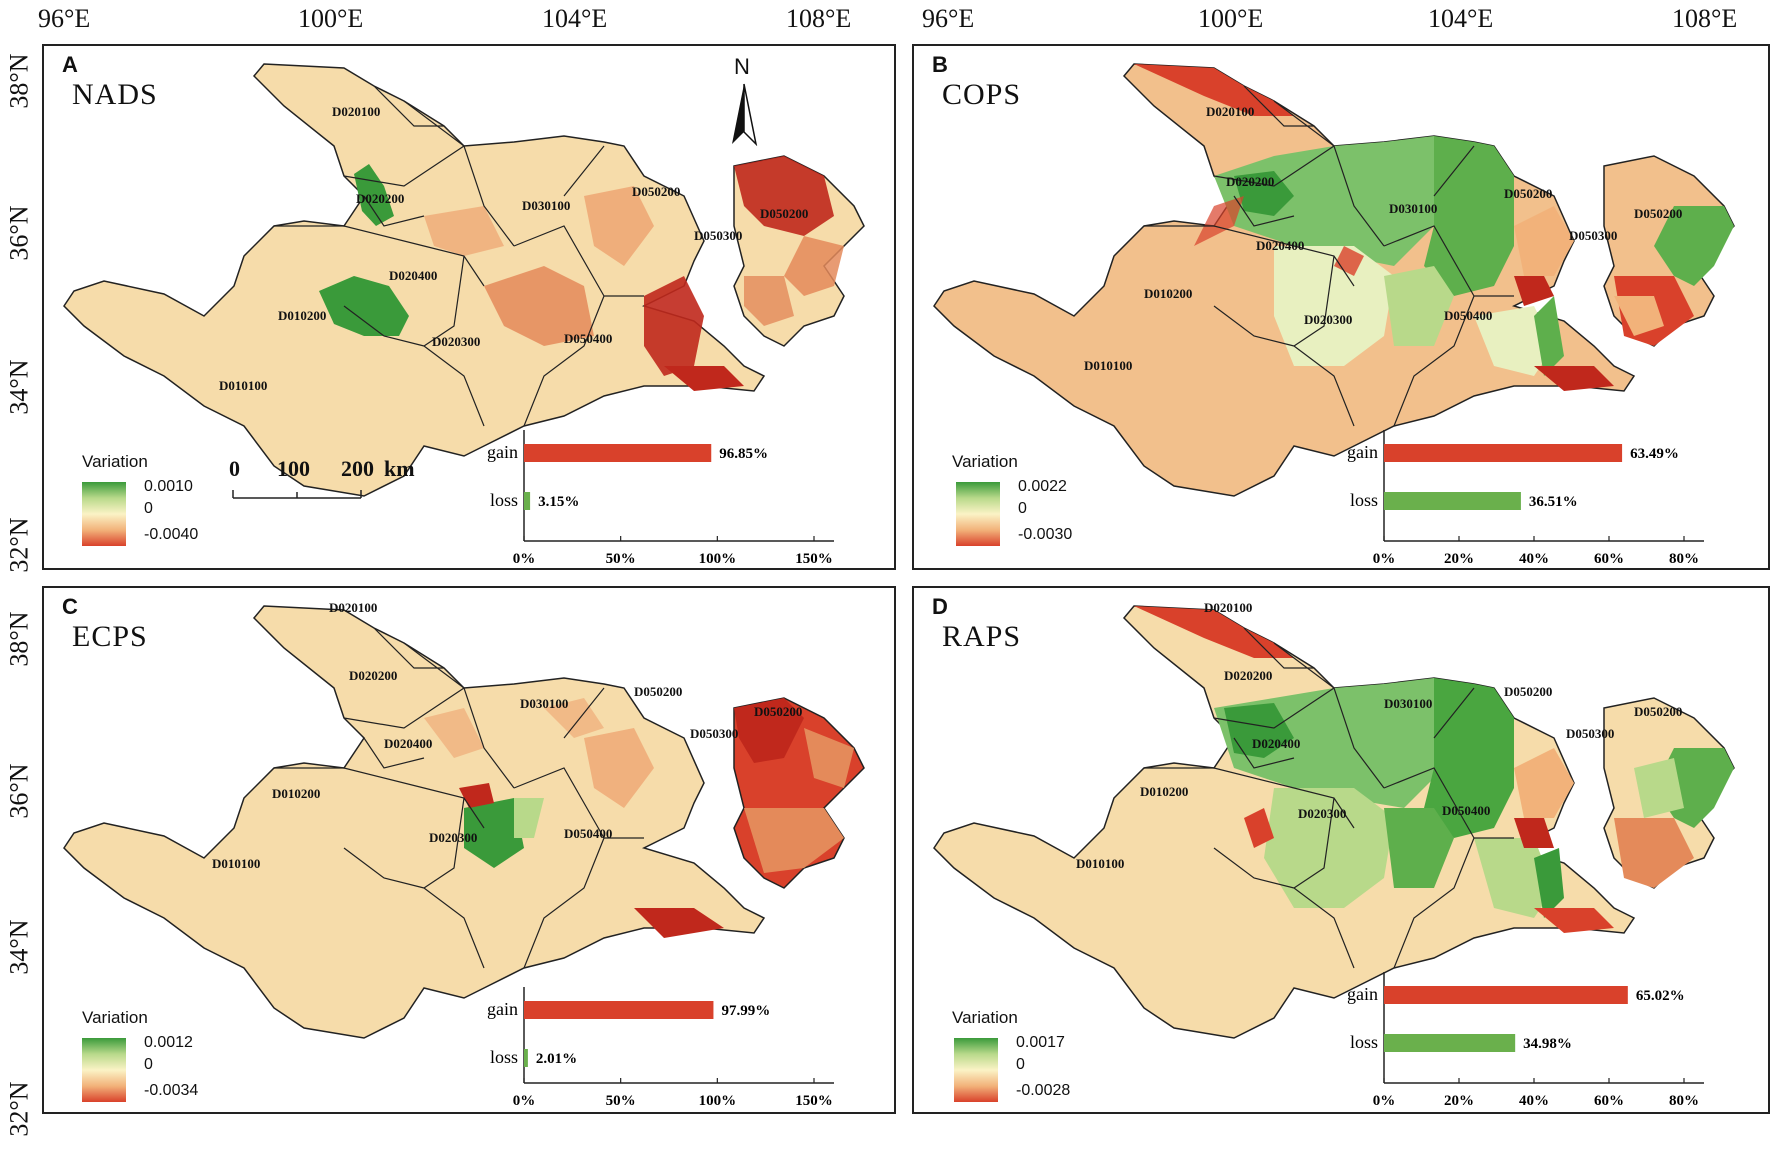  Describe the element at coordinates (660, 498) in the screenshot. I see `inset-bar-chart-a: 0% 50% 100% 150% gain 96.85% loss 3.15%` at that location.